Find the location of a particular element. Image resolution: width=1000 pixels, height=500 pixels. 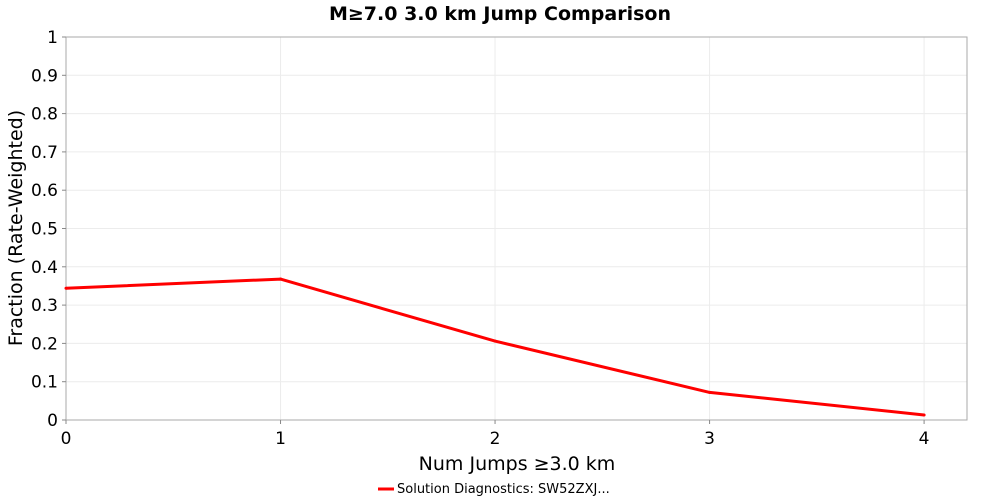

x-tick-label: 0 is located at coordinates (66, 439).